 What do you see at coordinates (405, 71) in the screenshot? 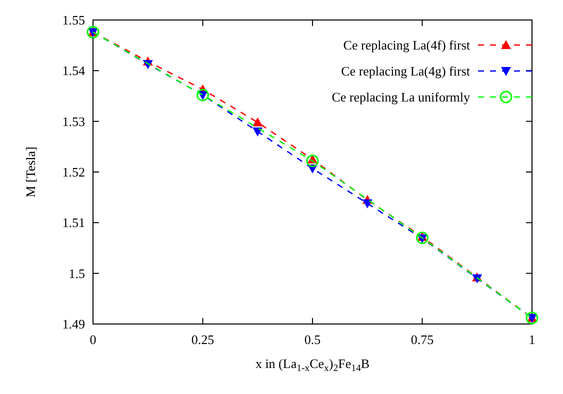
I see `legend-label: Ce replacing La(4g) first` at bounding box center [405, 71].